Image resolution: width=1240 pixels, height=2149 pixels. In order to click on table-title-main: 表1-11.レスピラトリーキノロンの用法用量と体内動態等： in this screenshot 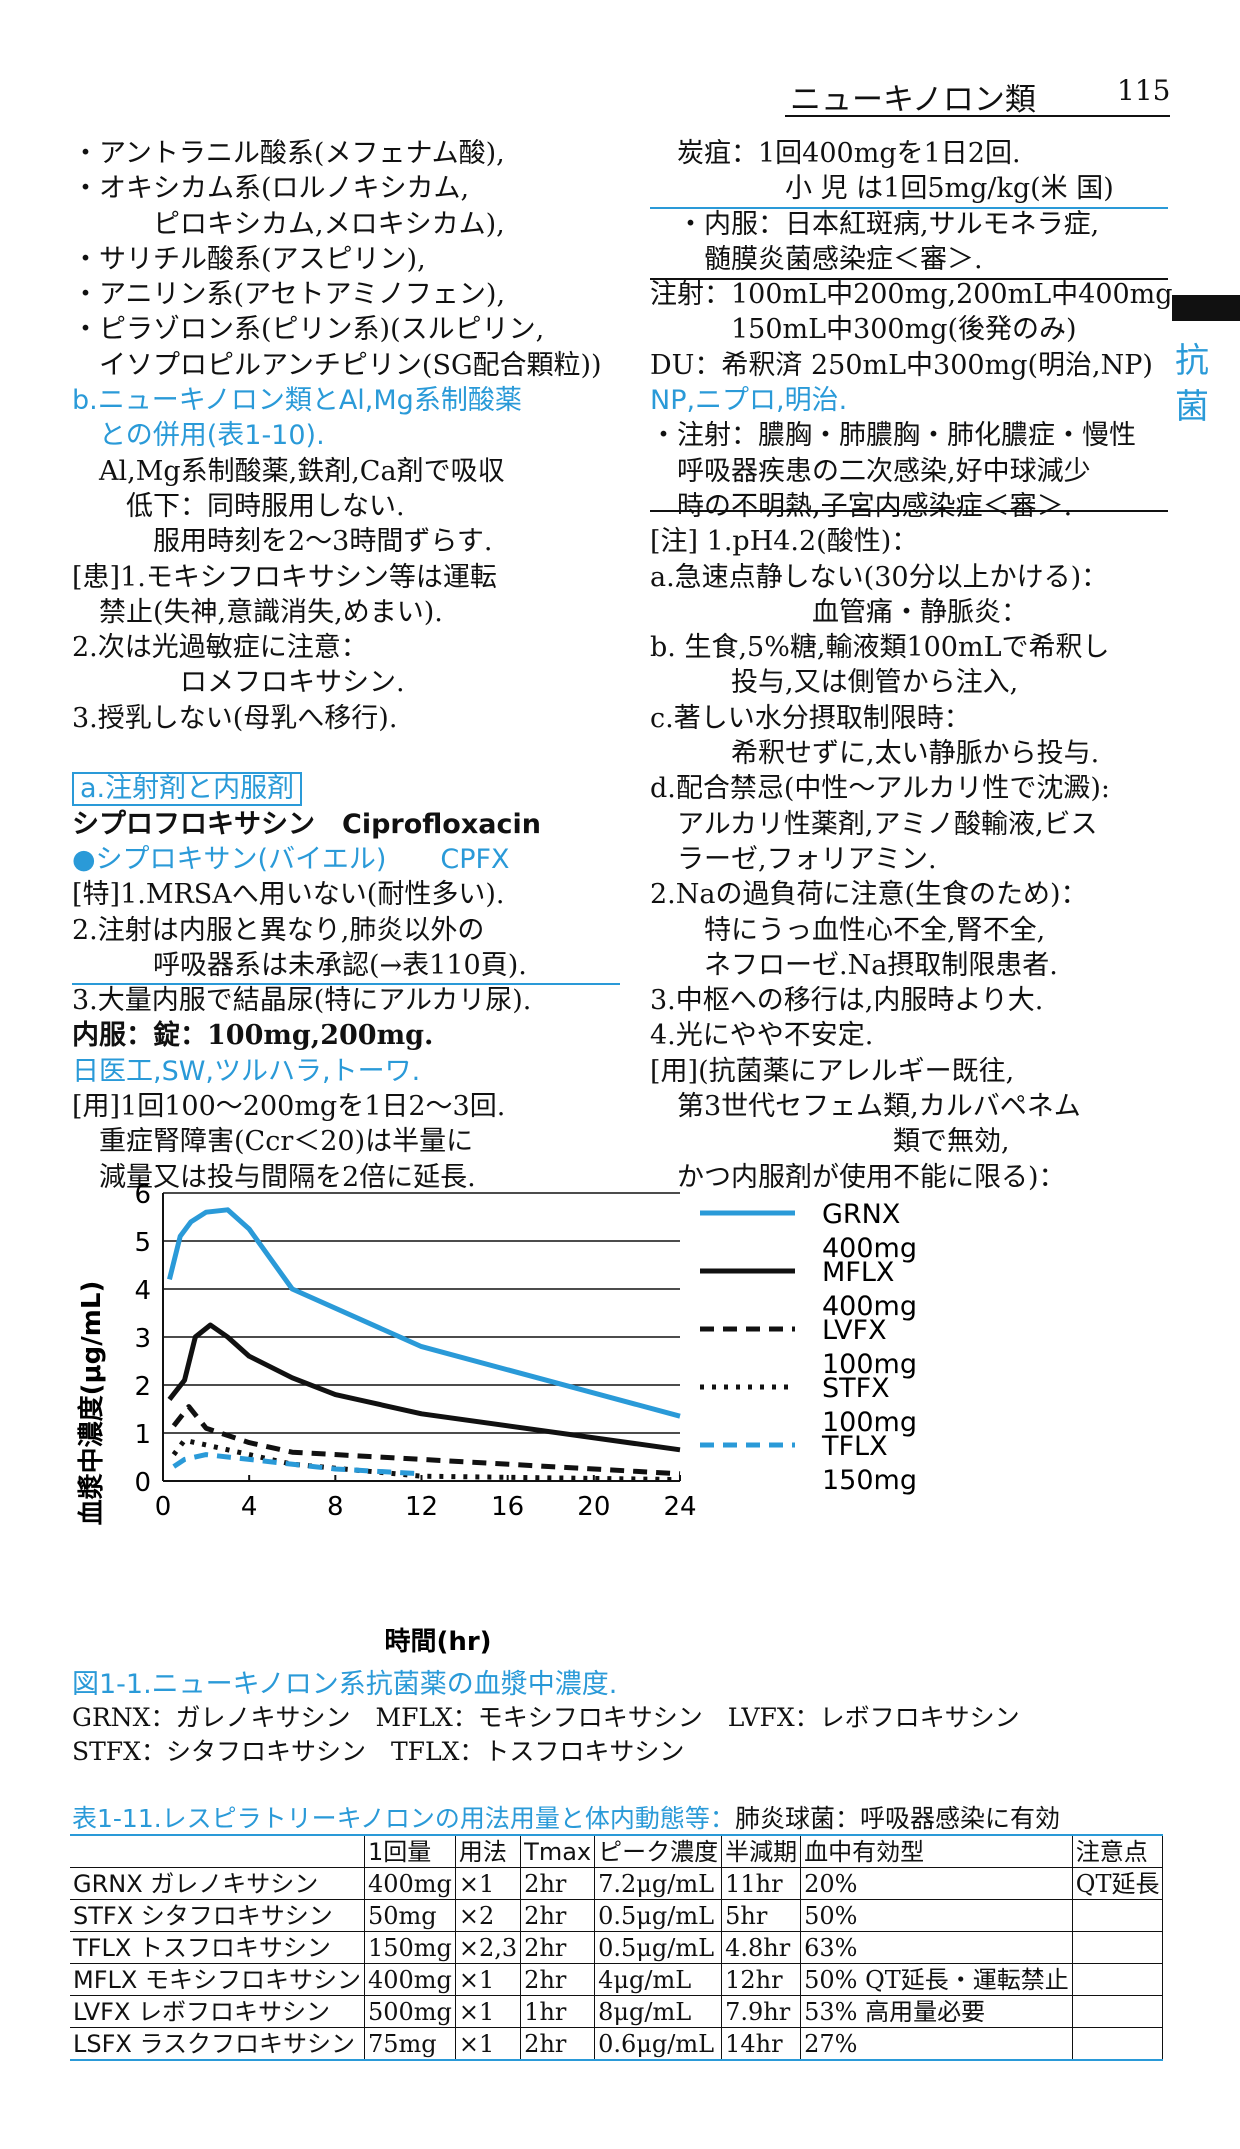, I will do `click(403, 1818)`.